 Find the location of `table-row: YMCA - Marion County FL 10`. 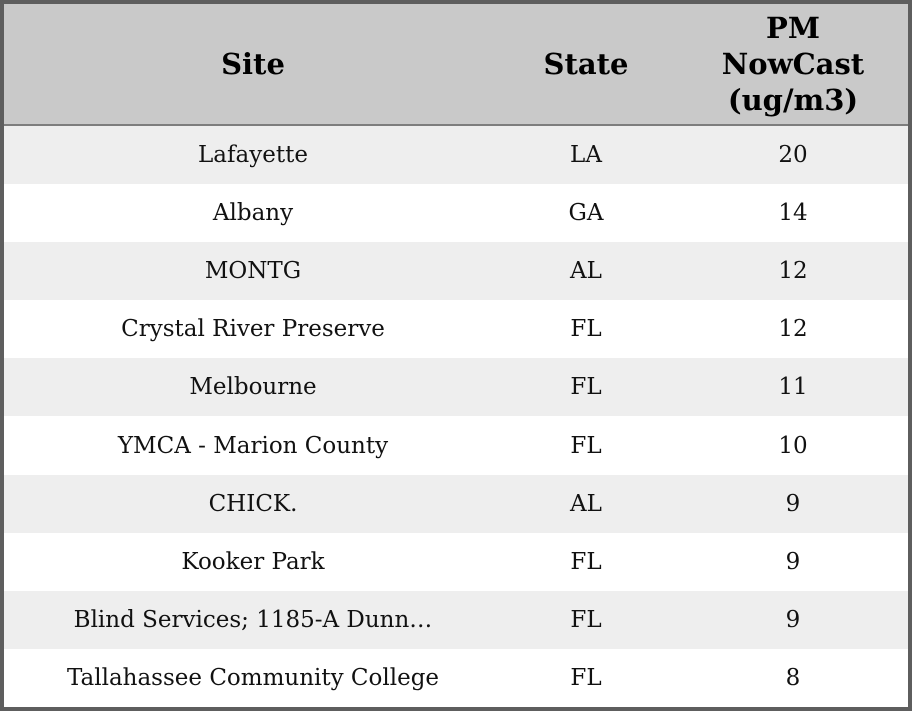

table-row: YMCA - Marion County FL 10 is located at coordinates (456, 445).